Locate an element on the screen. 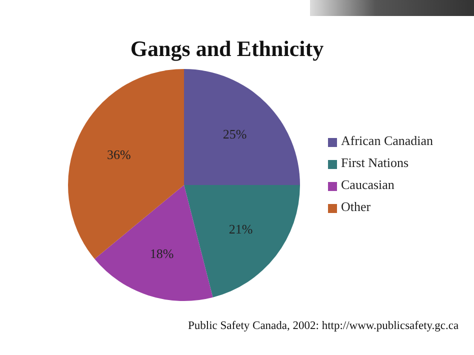  data-label: 21% is located at coordinates (240, 229).